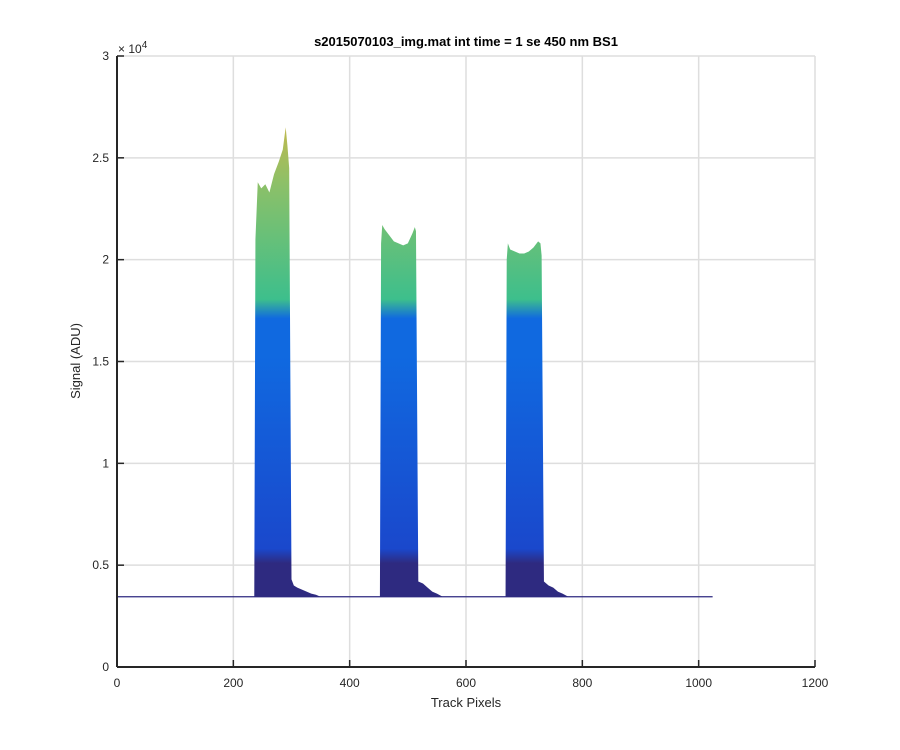  Describe the element at coordinates (105, 56) in the screenshot. I see `y-tick-label: 3` at that location.